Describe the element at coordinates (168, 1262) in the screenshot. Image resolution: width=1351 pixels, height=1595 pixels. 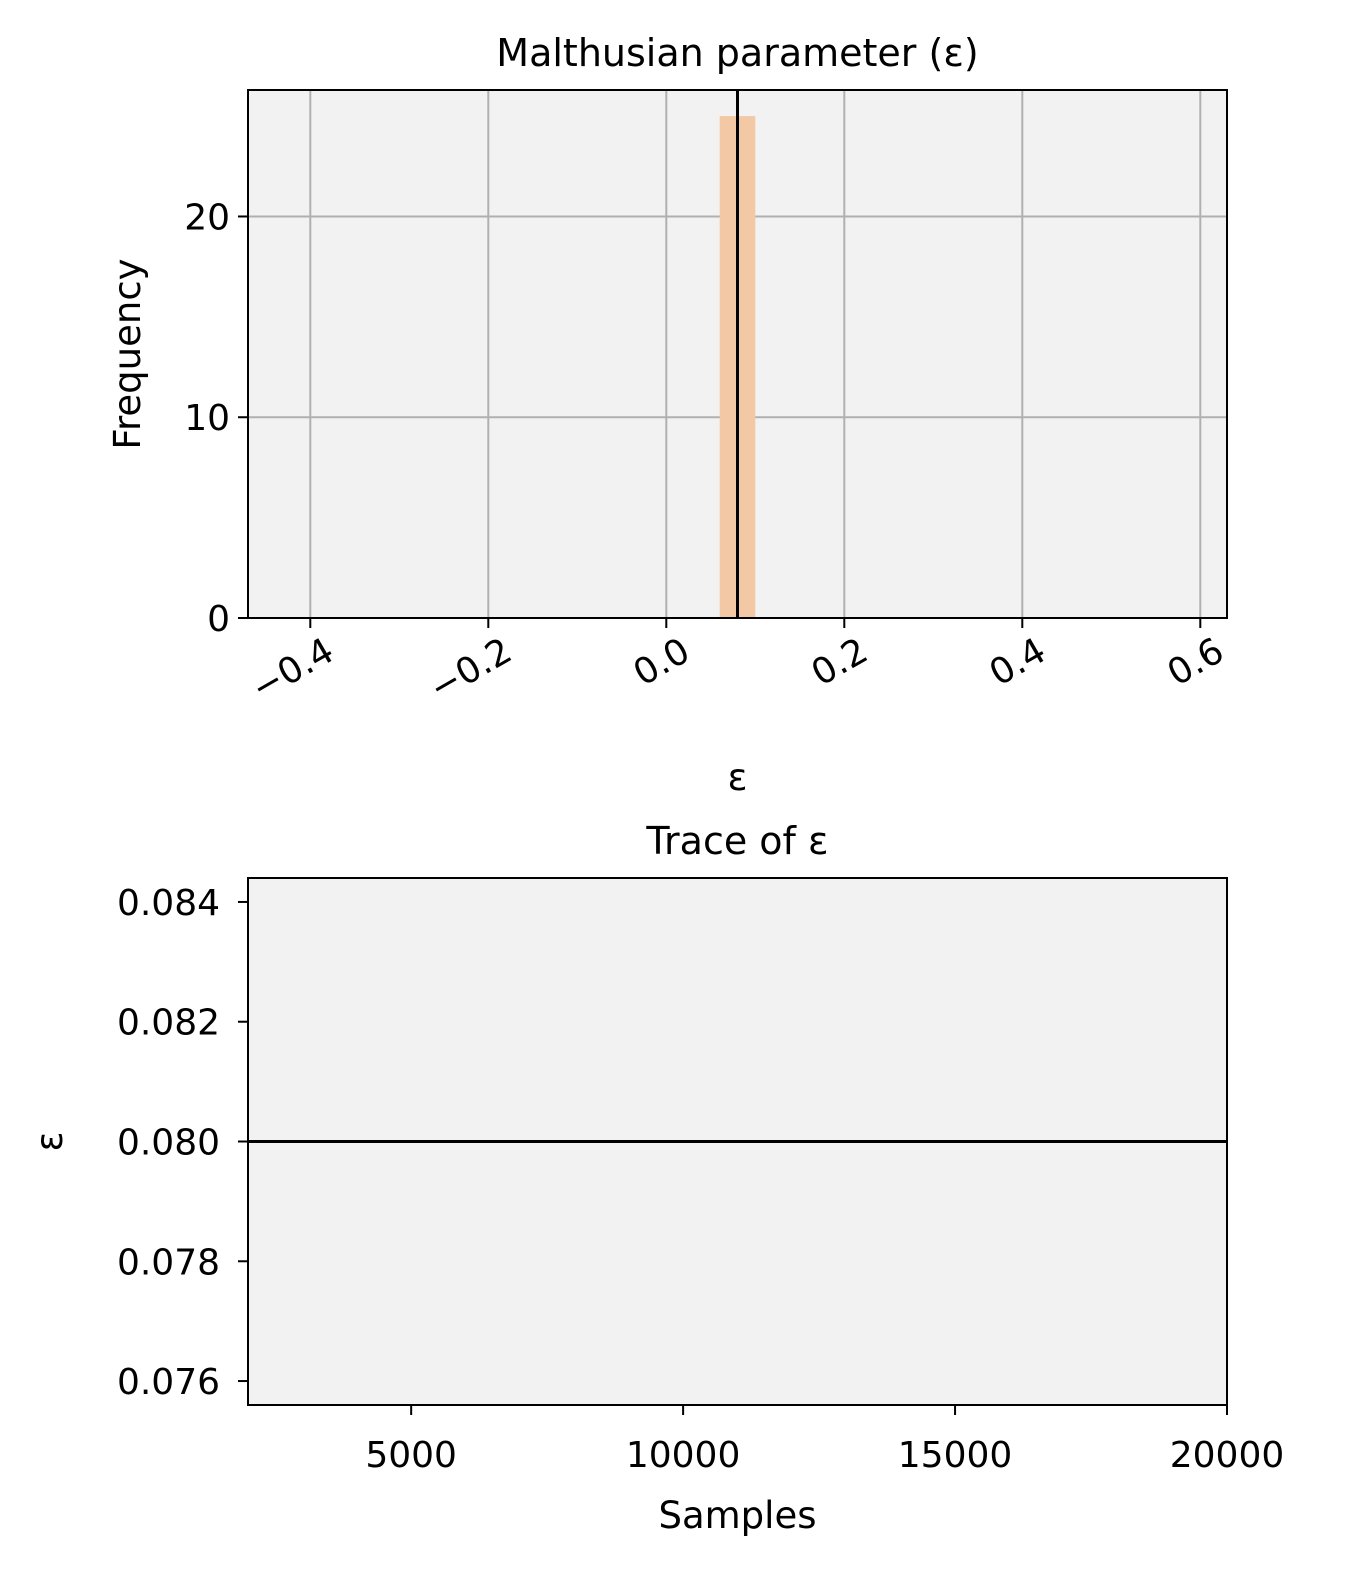
I see `y-tick-label-1: 0.078` at that location.